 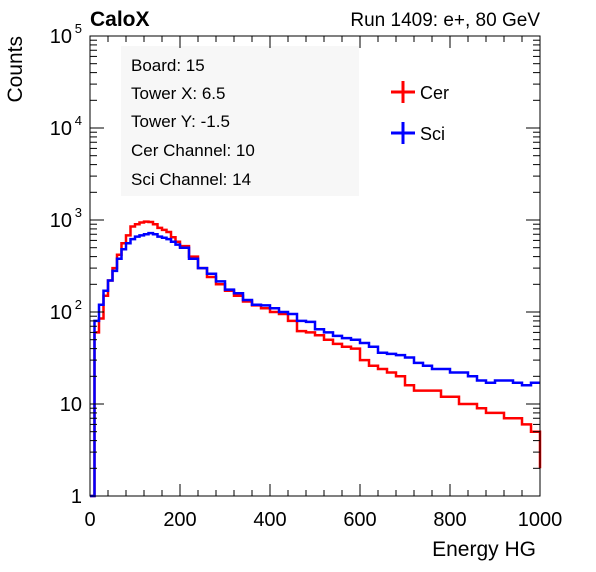 What do you see at coordinates (269, 520) in the screenshot?
I see `x-tick-label: 400` at bounding box center [269, 520].